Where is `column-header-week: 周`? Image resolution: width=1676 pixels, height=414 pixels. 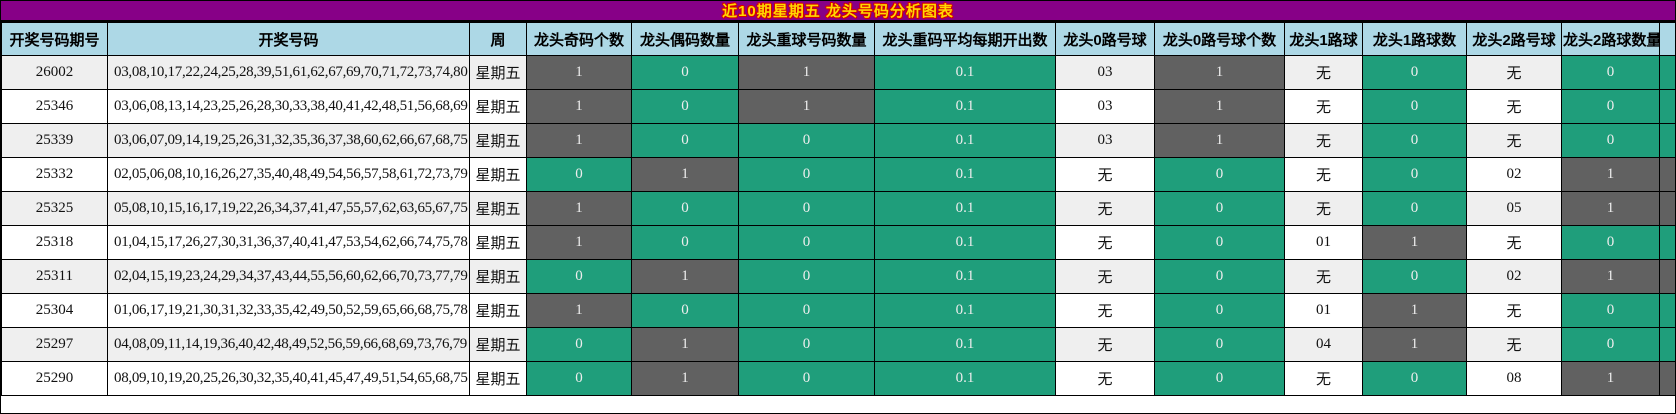 column-header-week: 周 is located at coordinates (498, 39).